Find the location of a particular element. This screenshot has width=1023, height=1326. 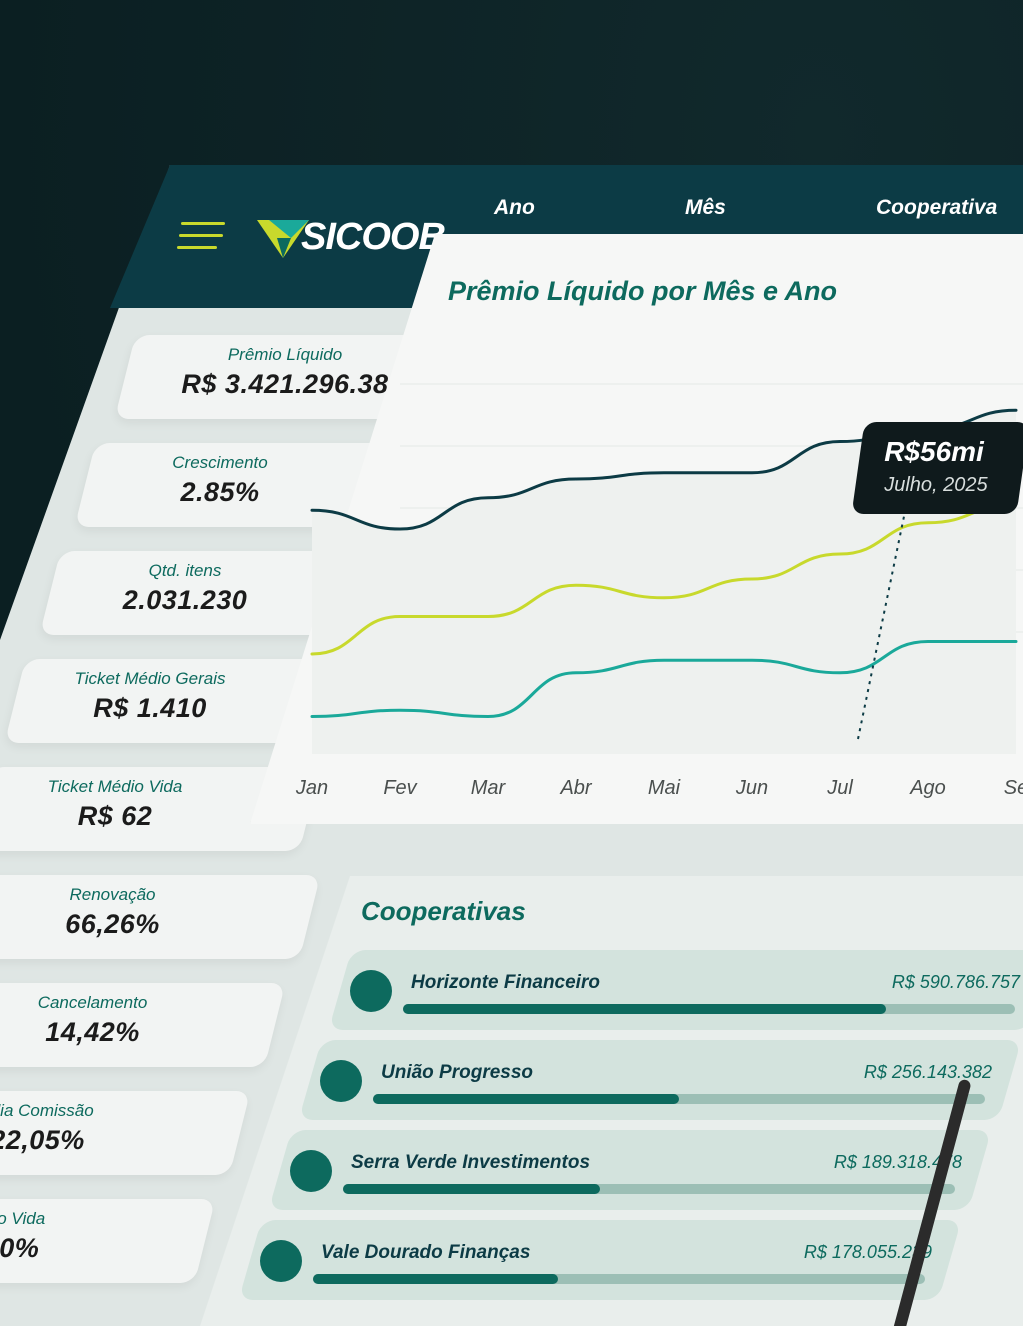

kpi-card: édia Comissão 22,05% is located at coordinates (125, 1133).